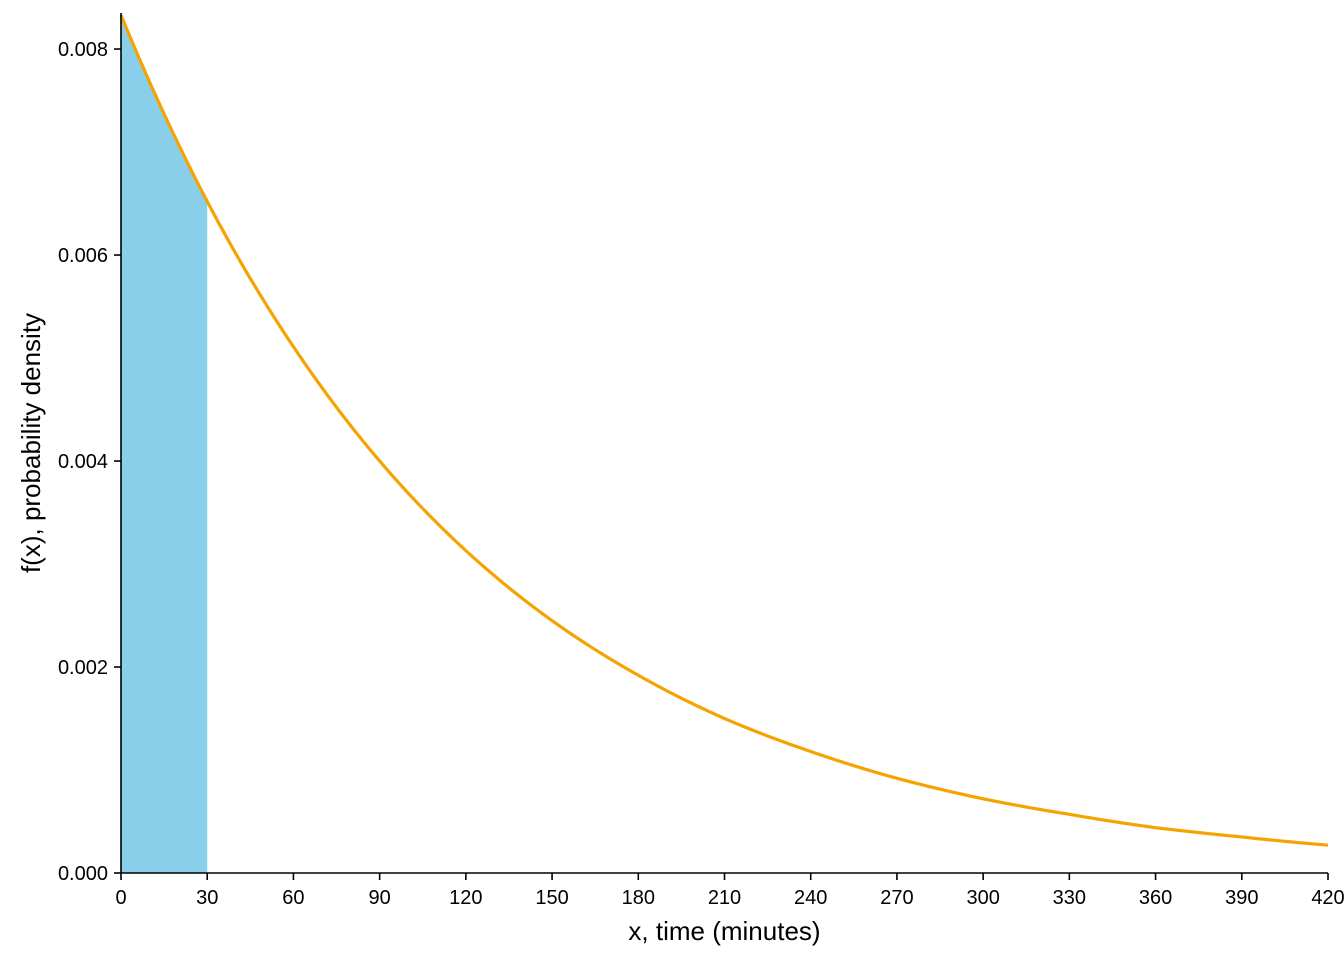 The height and width of the screenshot is (960, 1344). I want to click on y-tick-label: 0.004, so click(83, 462).